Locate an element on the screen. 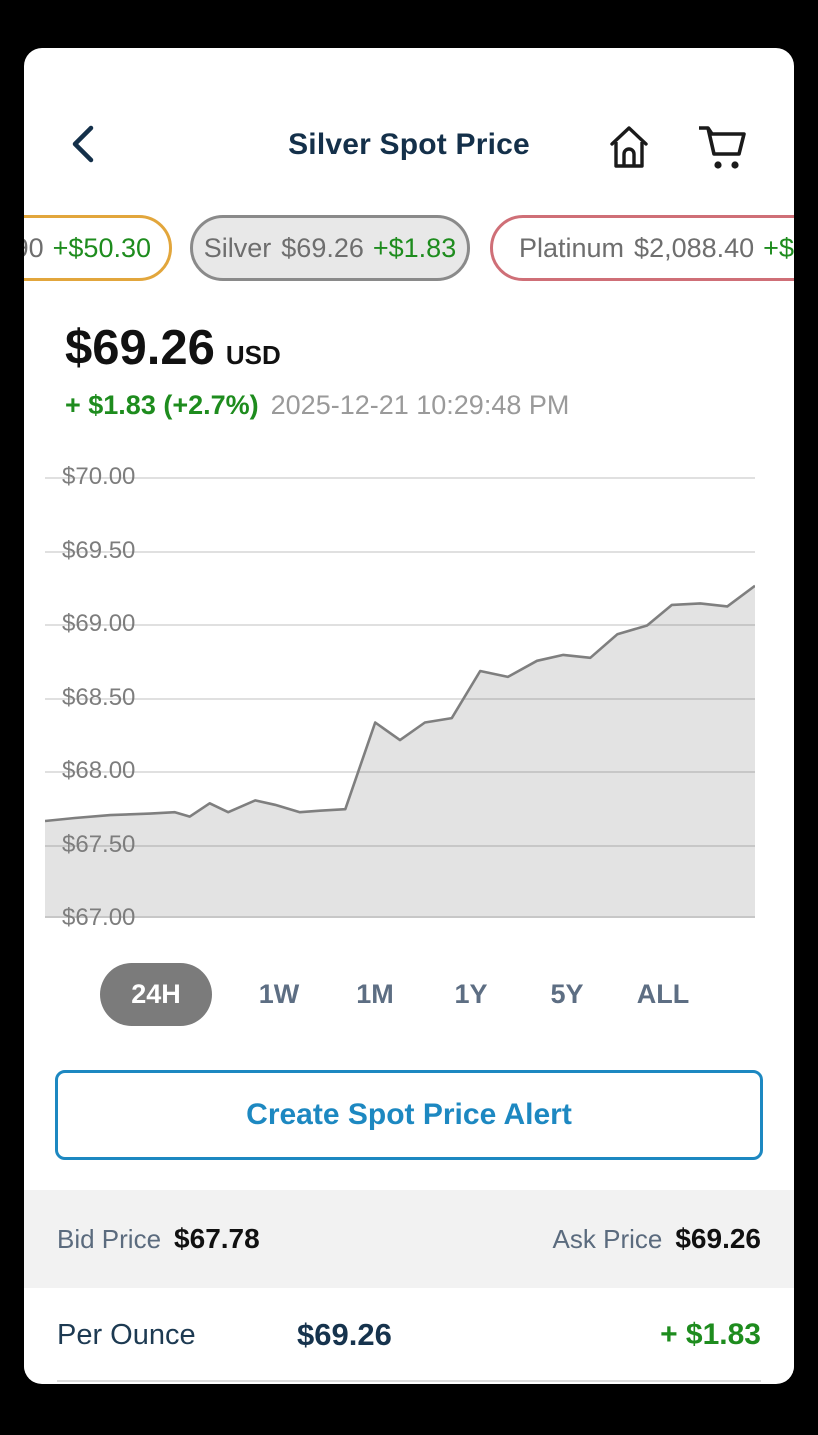  current-price: $69.26 USD is located at coordinates (173, 348).